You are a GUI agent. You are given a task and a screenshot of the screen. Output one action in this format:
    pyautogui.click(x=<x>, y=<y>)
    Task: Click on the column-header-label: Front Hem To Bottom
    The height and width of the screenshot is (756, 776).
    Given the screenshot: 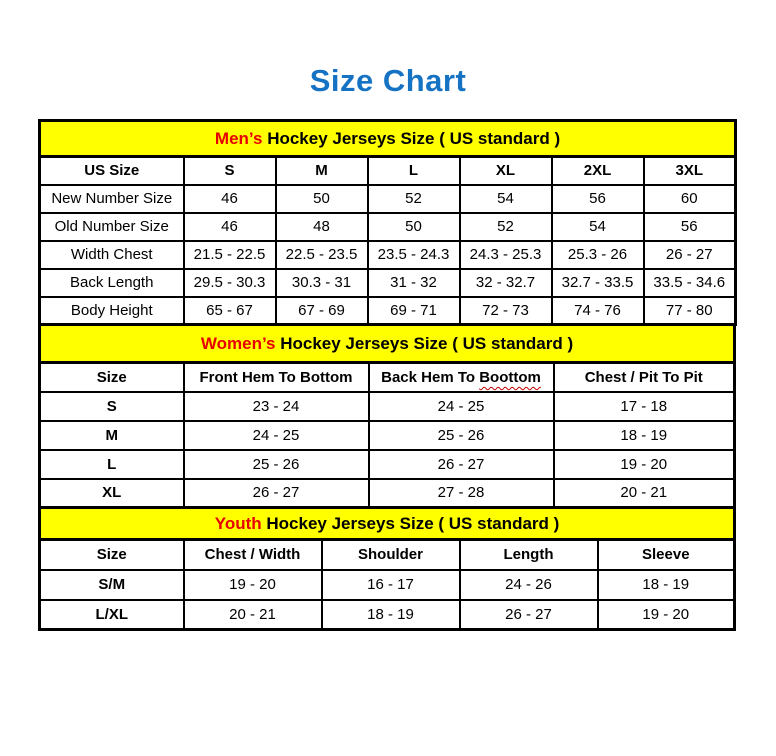 What is the action you would take?
    pyautogui.click(x=276, y=377)
    